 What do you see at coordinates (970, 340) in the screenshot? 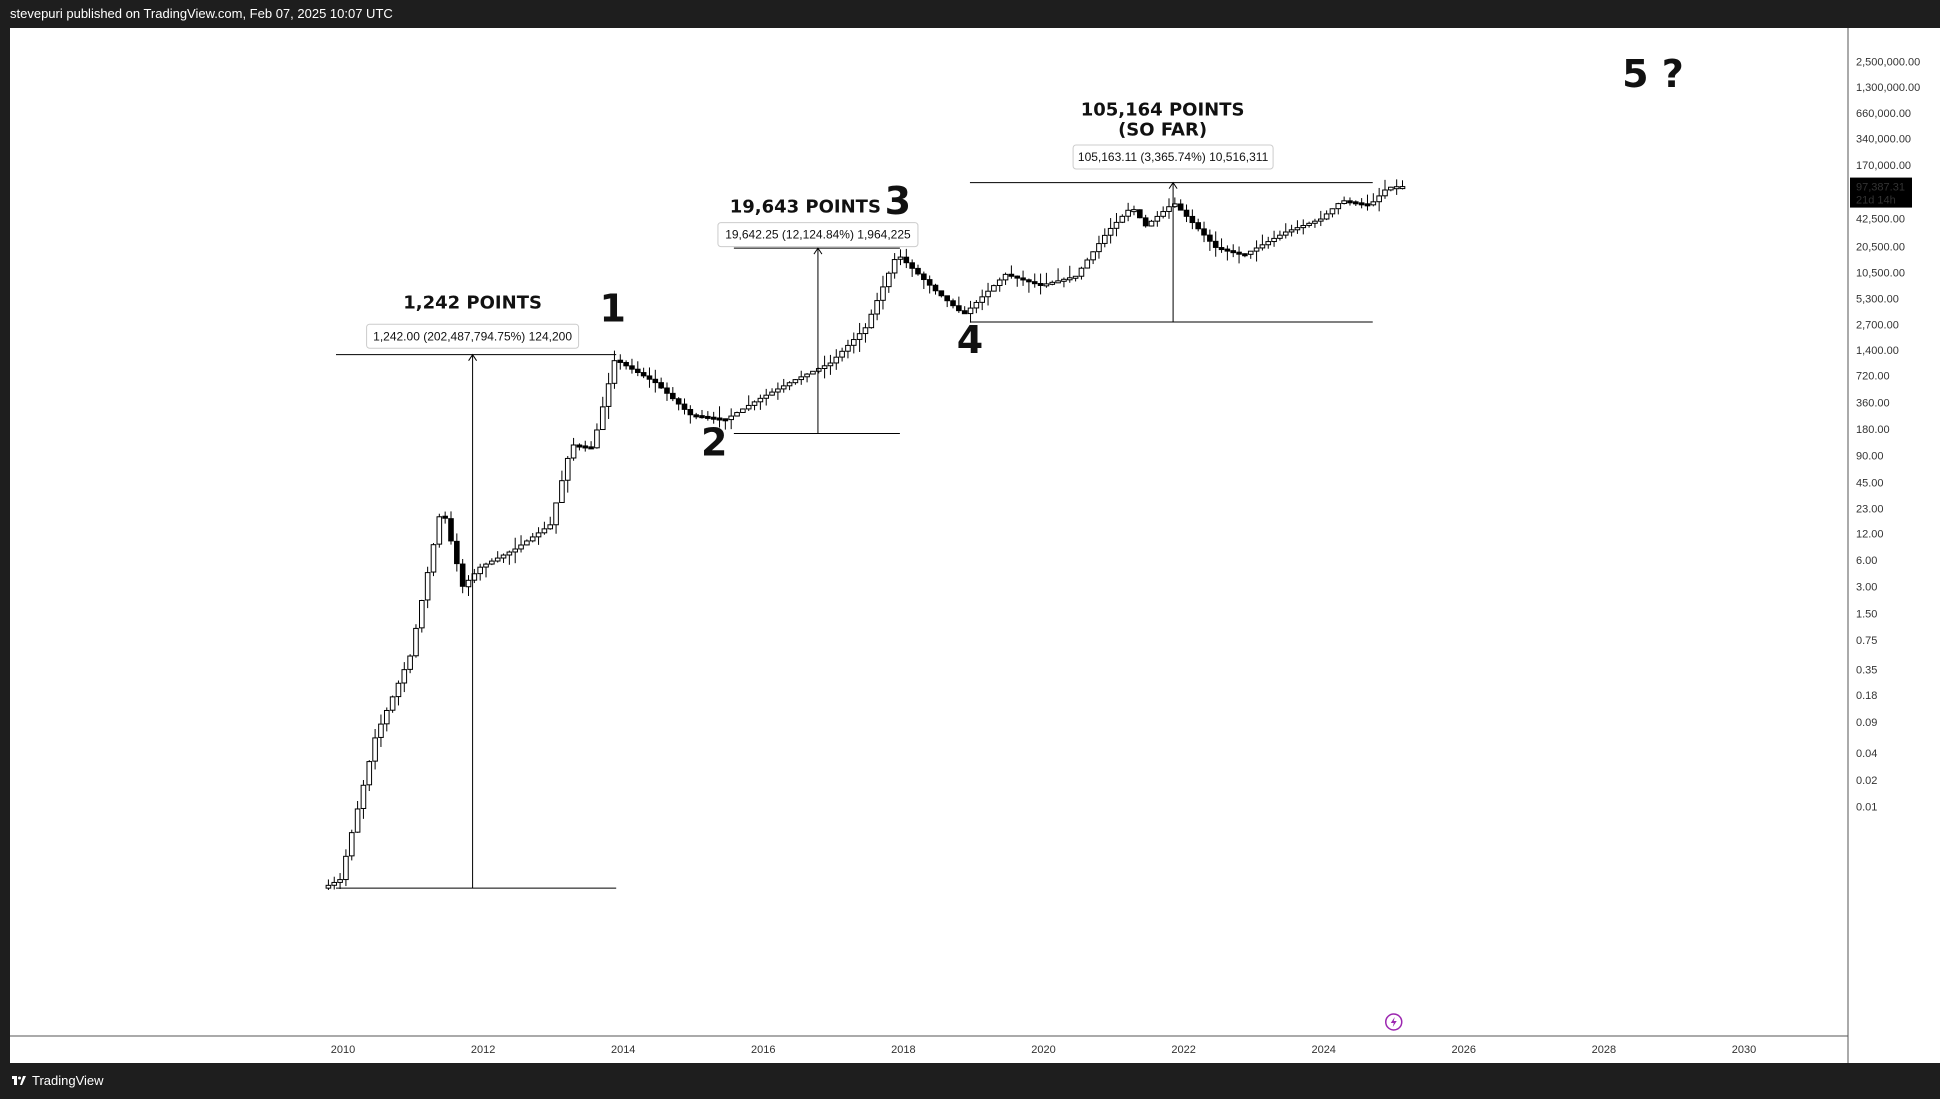
I see `wave-4-label: 4` at bounding box center [970, 340].